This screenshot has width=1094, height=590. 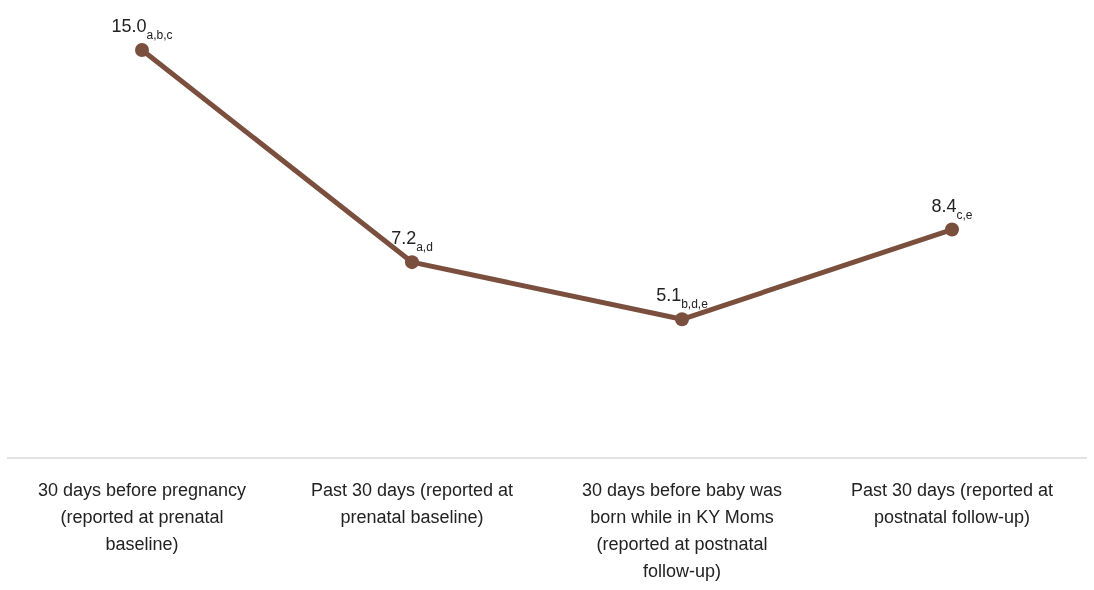 What do you see at coordinates (412, 503) in the screenshot?
I see `x-tick-label: Past 30 days (reported at prenatal baseline)` at bounding box center [412, 503].